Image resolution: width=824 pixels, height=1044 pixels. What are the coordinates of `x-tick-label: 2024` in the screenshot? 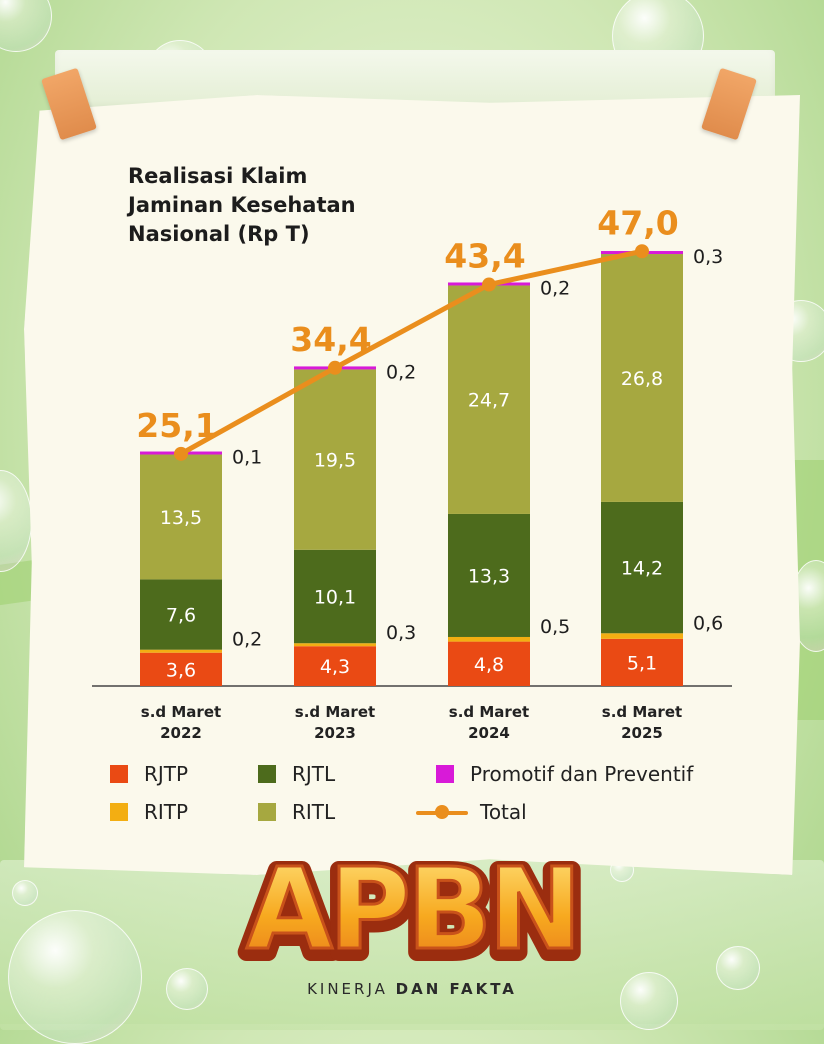 It's located at (489, 733).